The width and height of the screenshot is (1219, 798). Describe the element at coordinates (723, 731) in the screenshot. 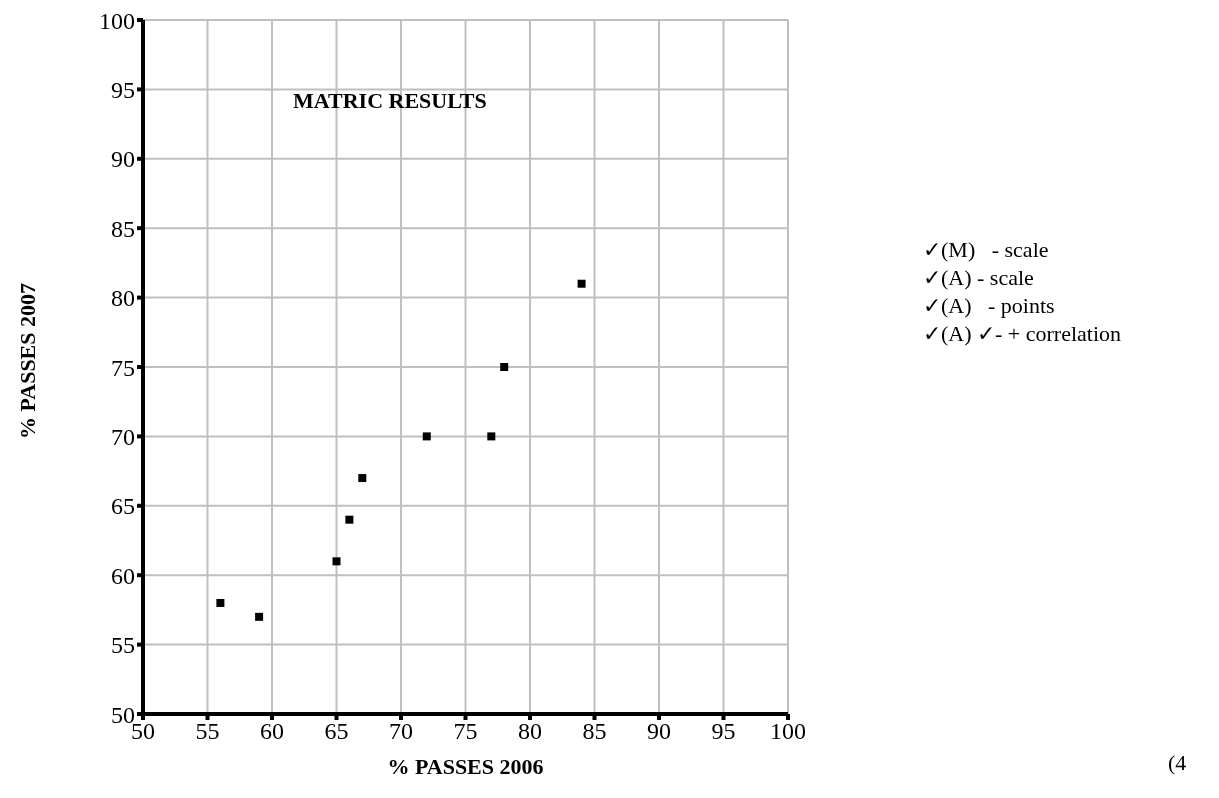

I see `x-tick-label: 95` at that location.